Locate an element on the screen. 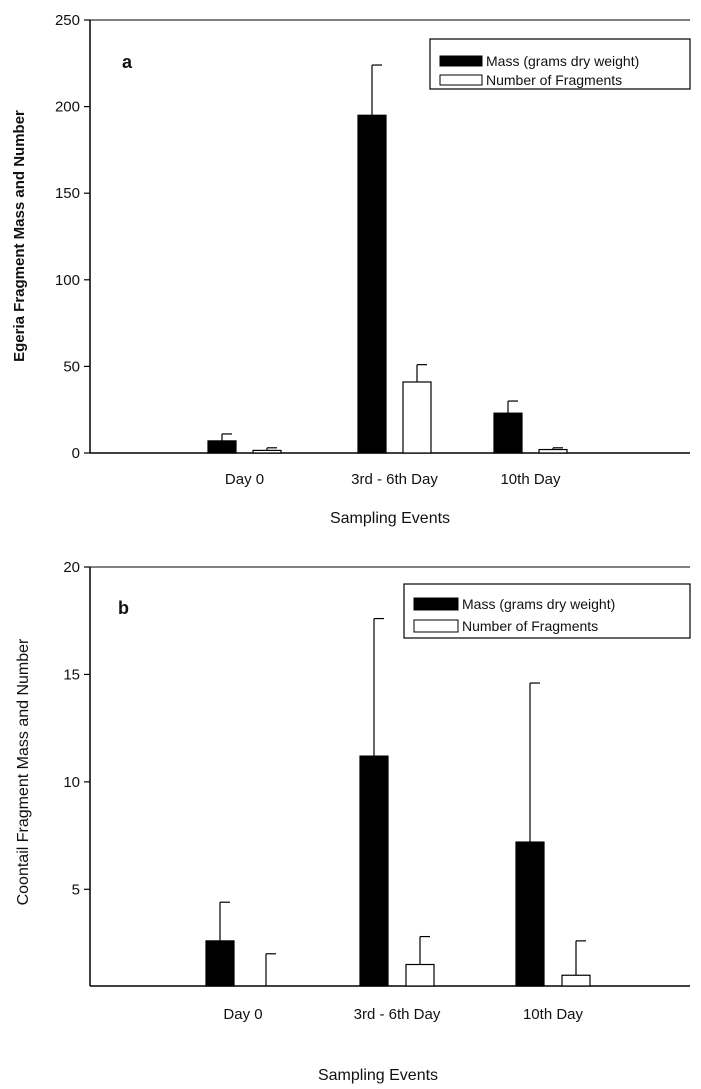  y-tick-label: 15 is located at coordinates (71, 674).